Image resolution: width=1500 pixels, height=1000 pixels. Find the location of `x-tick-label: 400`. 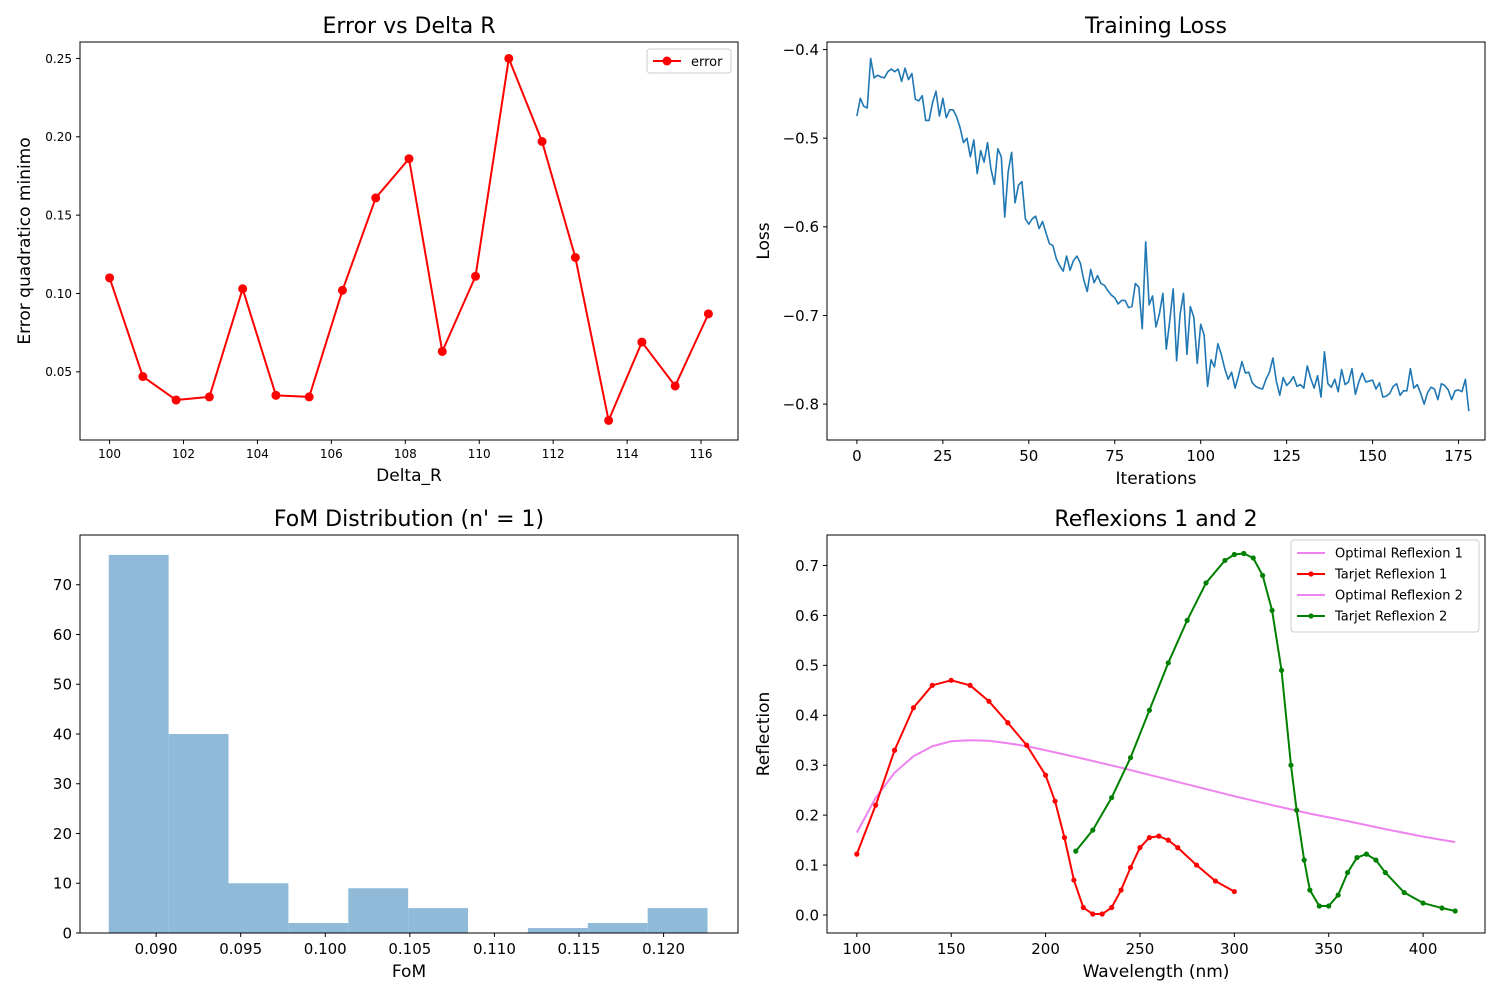

x-tick-label: 400 is located at coordinates (1423, 949).